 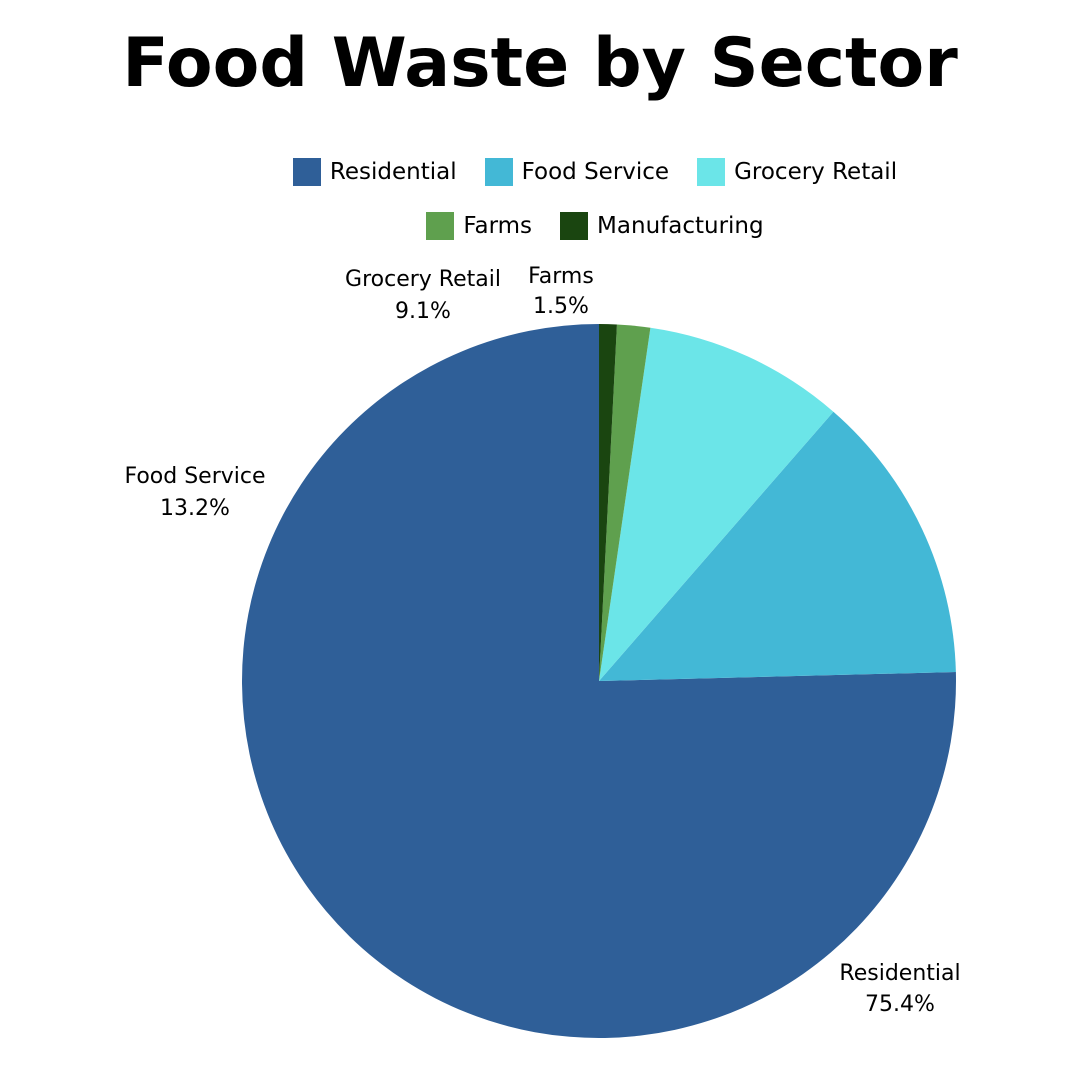 I want to click on legend-item-residential: Residential, so click(x=374, y=172).